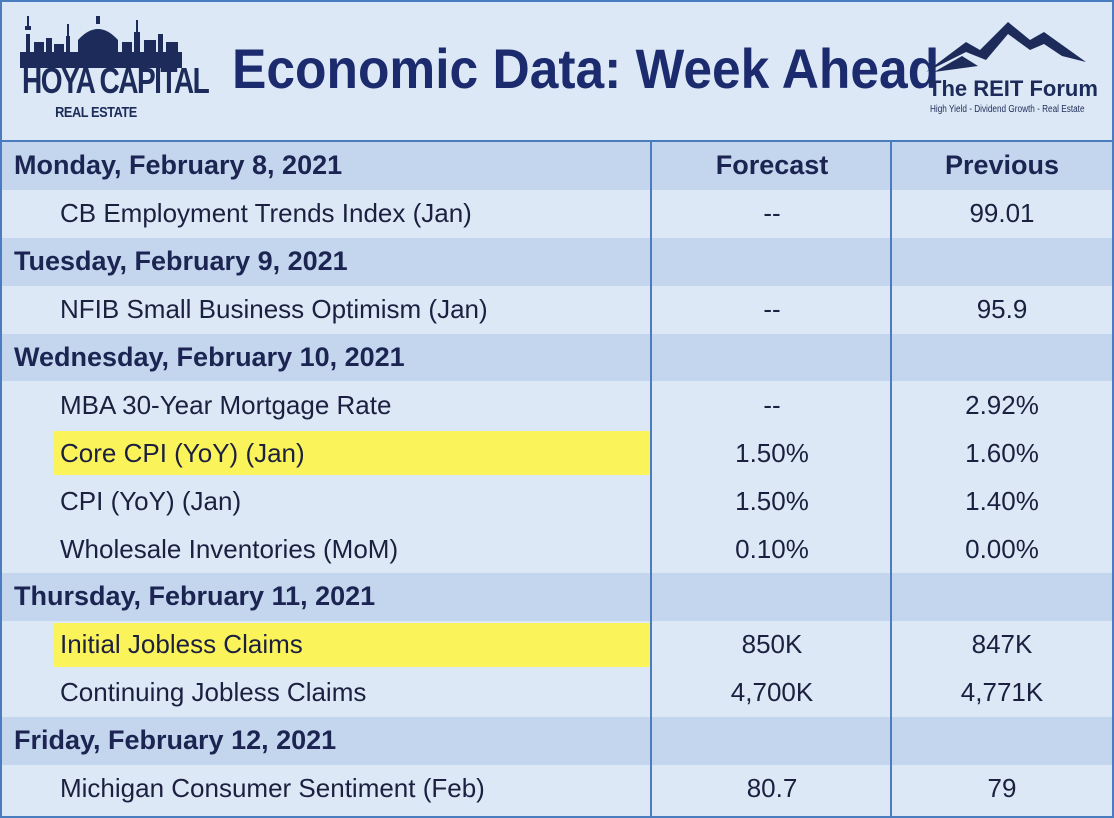  What do you see at coordinates (266, 213) in the screenshot?
I see `event-name: CB Employment Trends Index (Jan)` at bounding box center [266, 213].